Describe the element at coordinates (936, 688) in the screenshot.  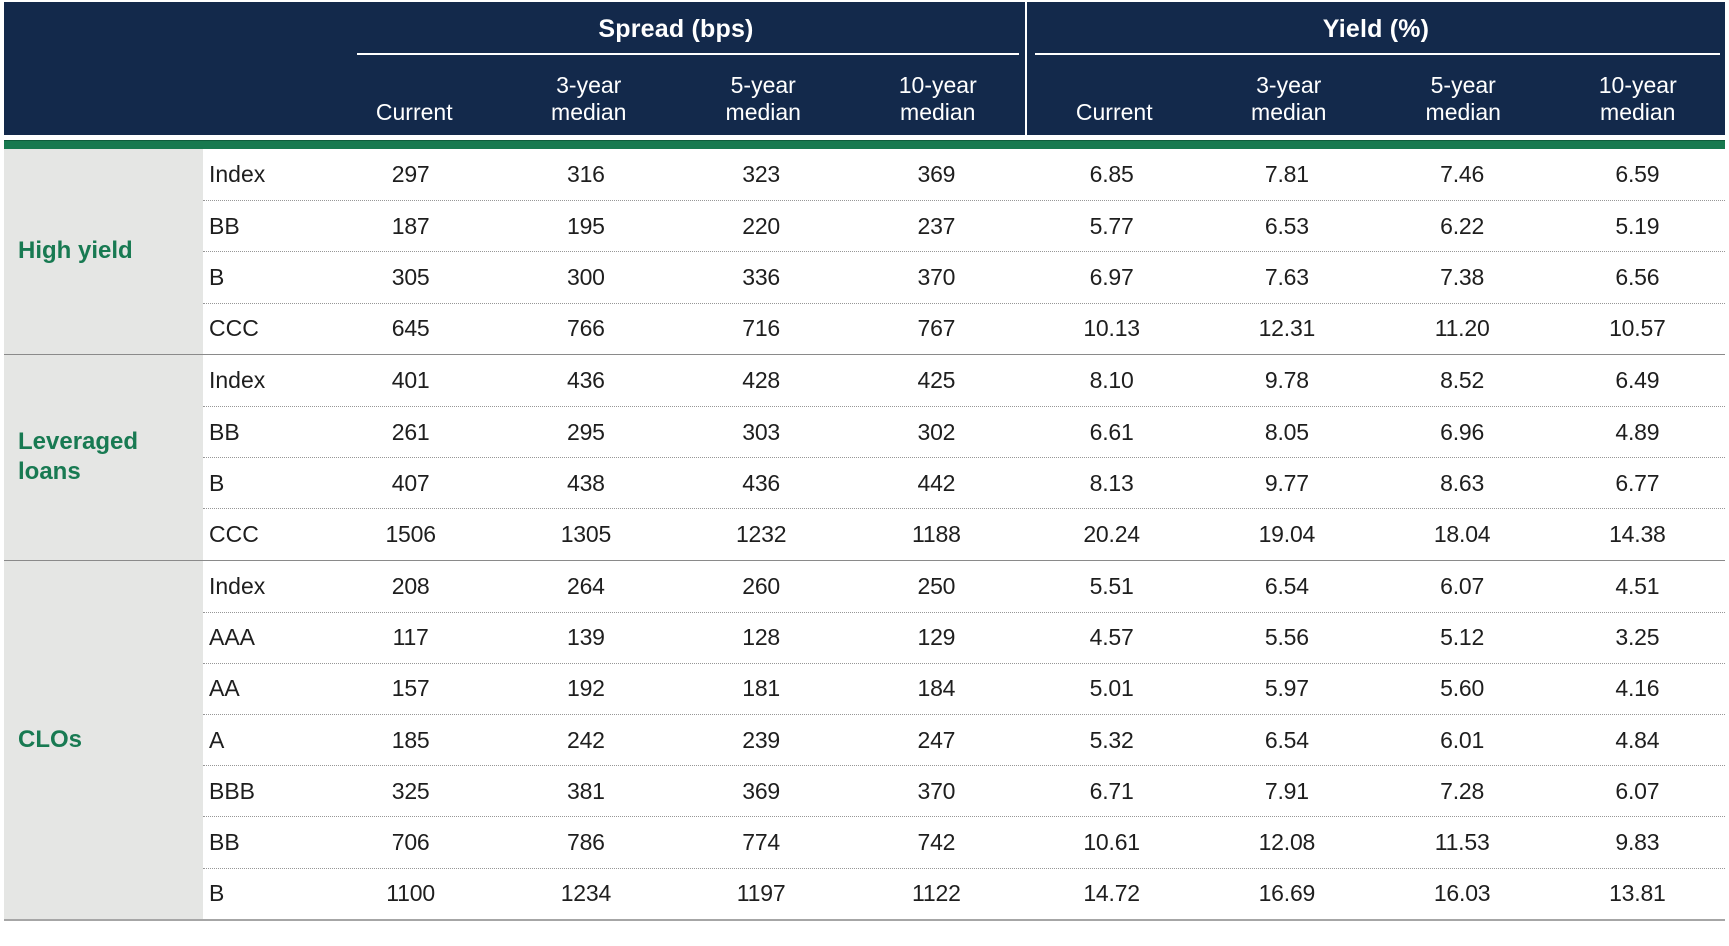
I see `data-cell: 184` at that location.